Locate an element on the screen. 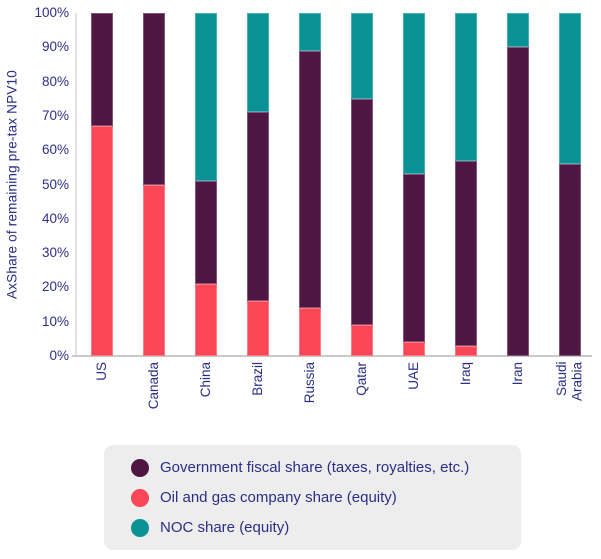 The height and width of the screenshot is (559, 601). x-tick-label: China is located at coordinates (205, 380).